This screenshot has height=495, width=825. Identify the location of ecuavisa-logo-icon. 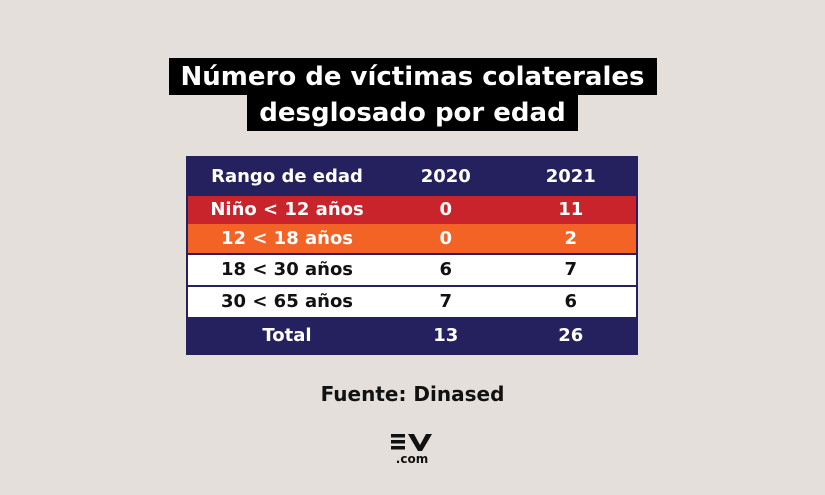
(411, 442).